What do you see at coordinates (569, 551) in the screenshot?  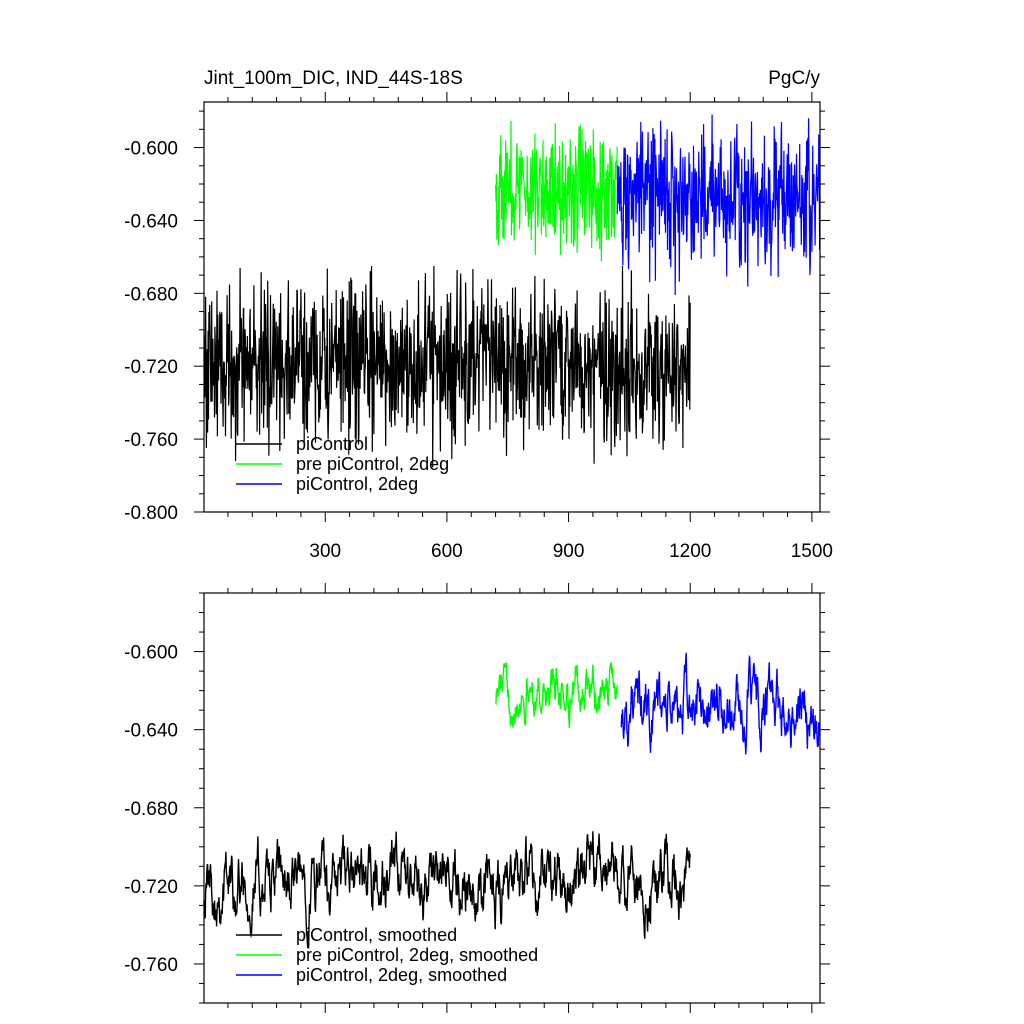 I see `x-tick-label: 900` at bounding box center [569, 551].